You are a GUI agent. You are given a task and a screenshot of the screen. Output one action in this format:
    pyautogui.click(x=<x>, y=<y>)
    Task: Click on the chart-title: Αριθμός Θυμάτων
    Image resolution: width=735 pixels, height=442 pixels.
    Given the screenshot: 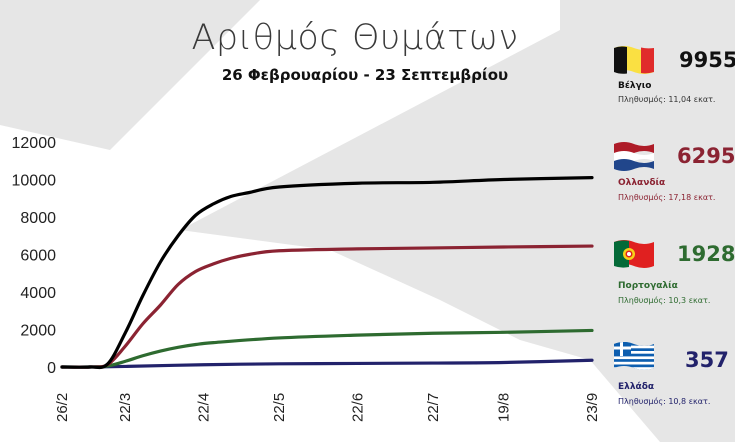 What is the action you would take?
    pyautogui.click(x=355, y=38)
    